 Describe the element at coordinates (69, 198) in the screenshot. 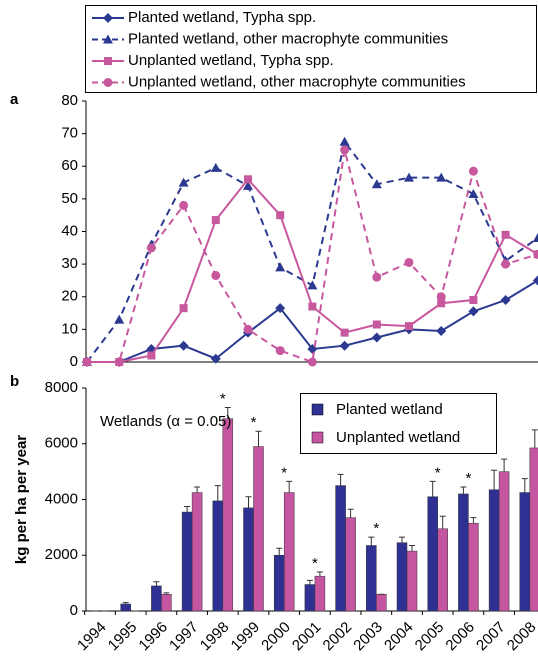

I see `y-tick-label: 50` at that location.